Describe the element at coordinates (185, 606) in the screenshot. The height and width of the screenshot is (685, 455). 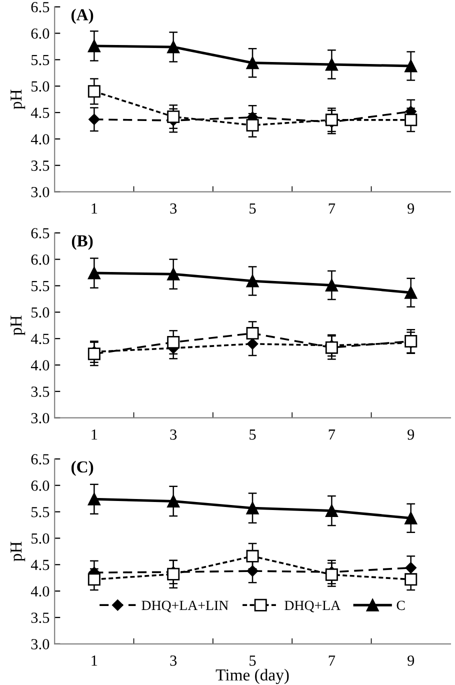
I see `legend-label: DHQ+LA+LIN` at that location.